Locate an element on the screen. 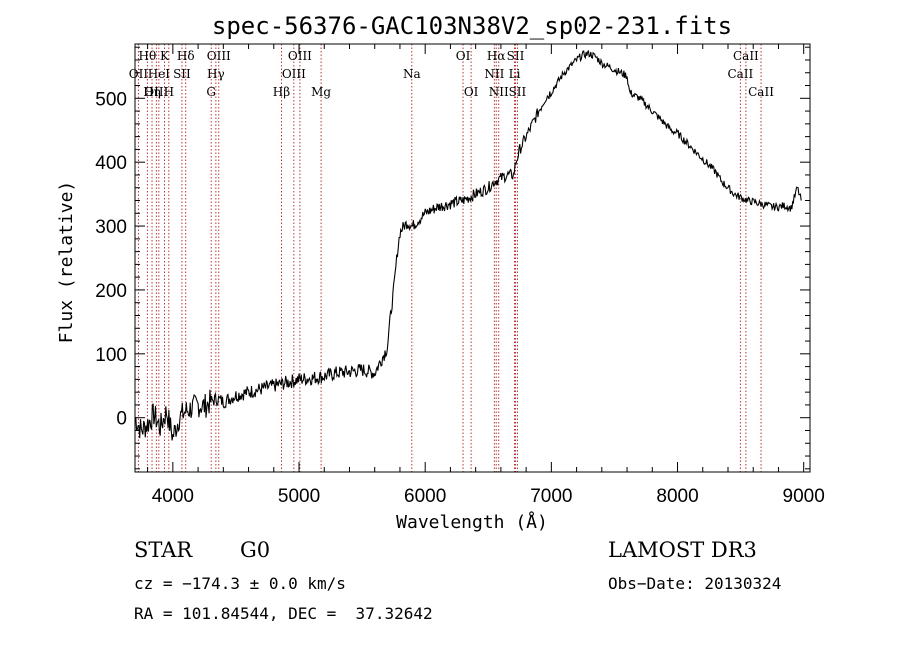  observation-date: Obs−Date: 20130324 is located at coordinates (695, 583).